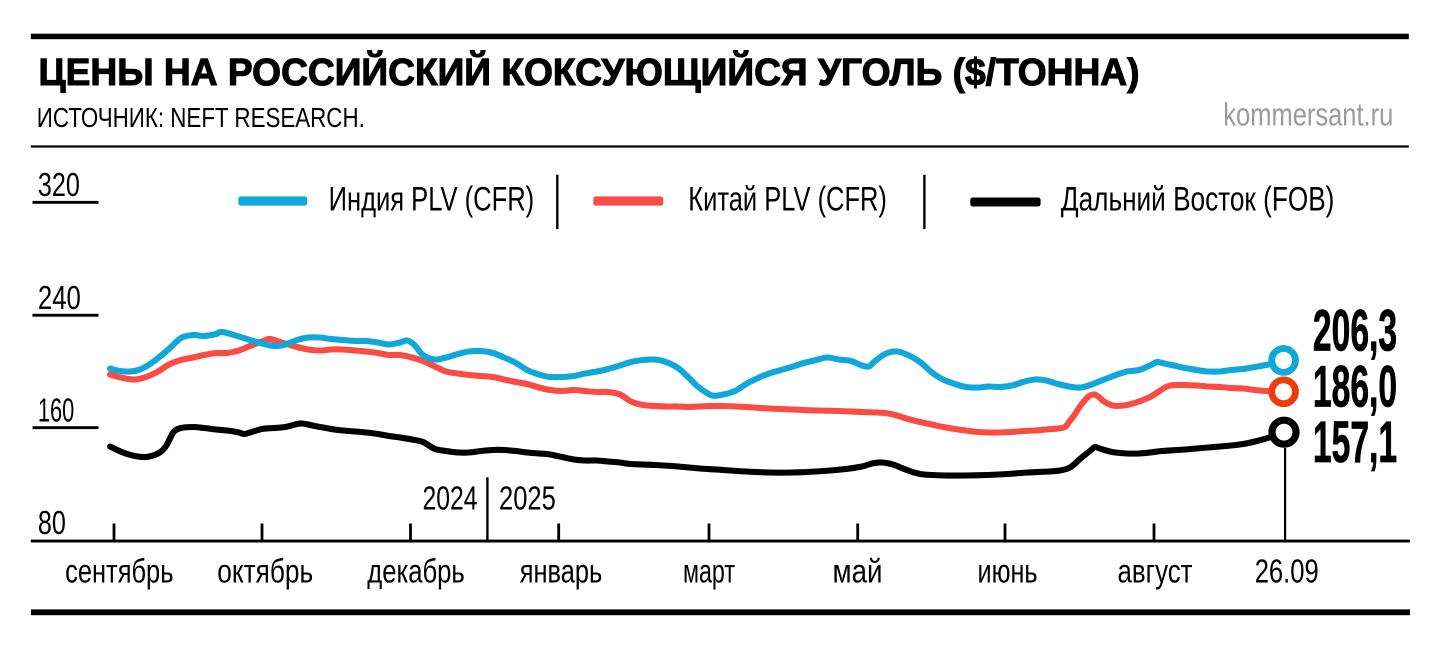 The image size is (1440, 648). Describe the element at coordinates (201, 117) in the screenshot. I see `svg-text: ИСТОЧНИК: NEFT RESEARCH.` at that location.